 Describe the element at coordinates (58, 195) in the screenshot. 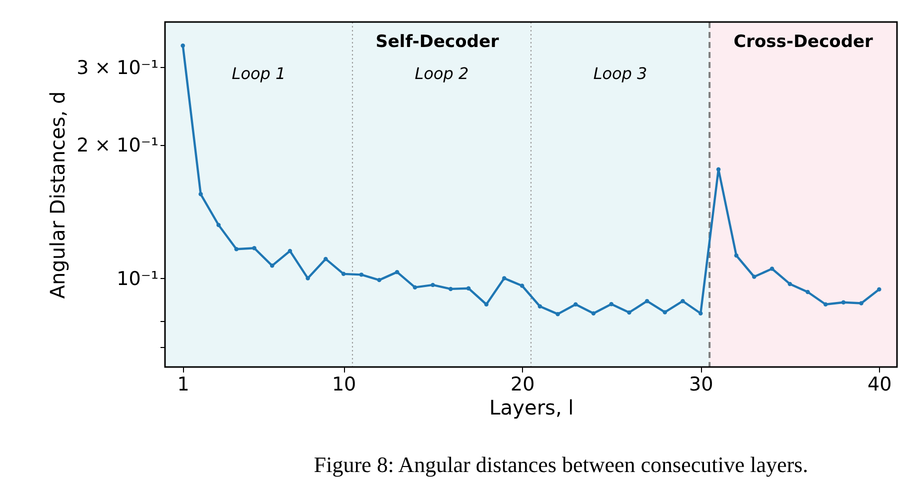

I see `y-axis-title: Angular Distances, d` at that location.